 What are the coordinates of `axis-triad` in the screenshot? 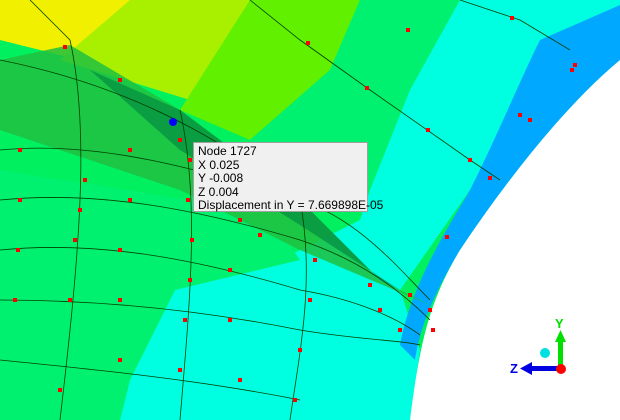 It's located at (543, 352).